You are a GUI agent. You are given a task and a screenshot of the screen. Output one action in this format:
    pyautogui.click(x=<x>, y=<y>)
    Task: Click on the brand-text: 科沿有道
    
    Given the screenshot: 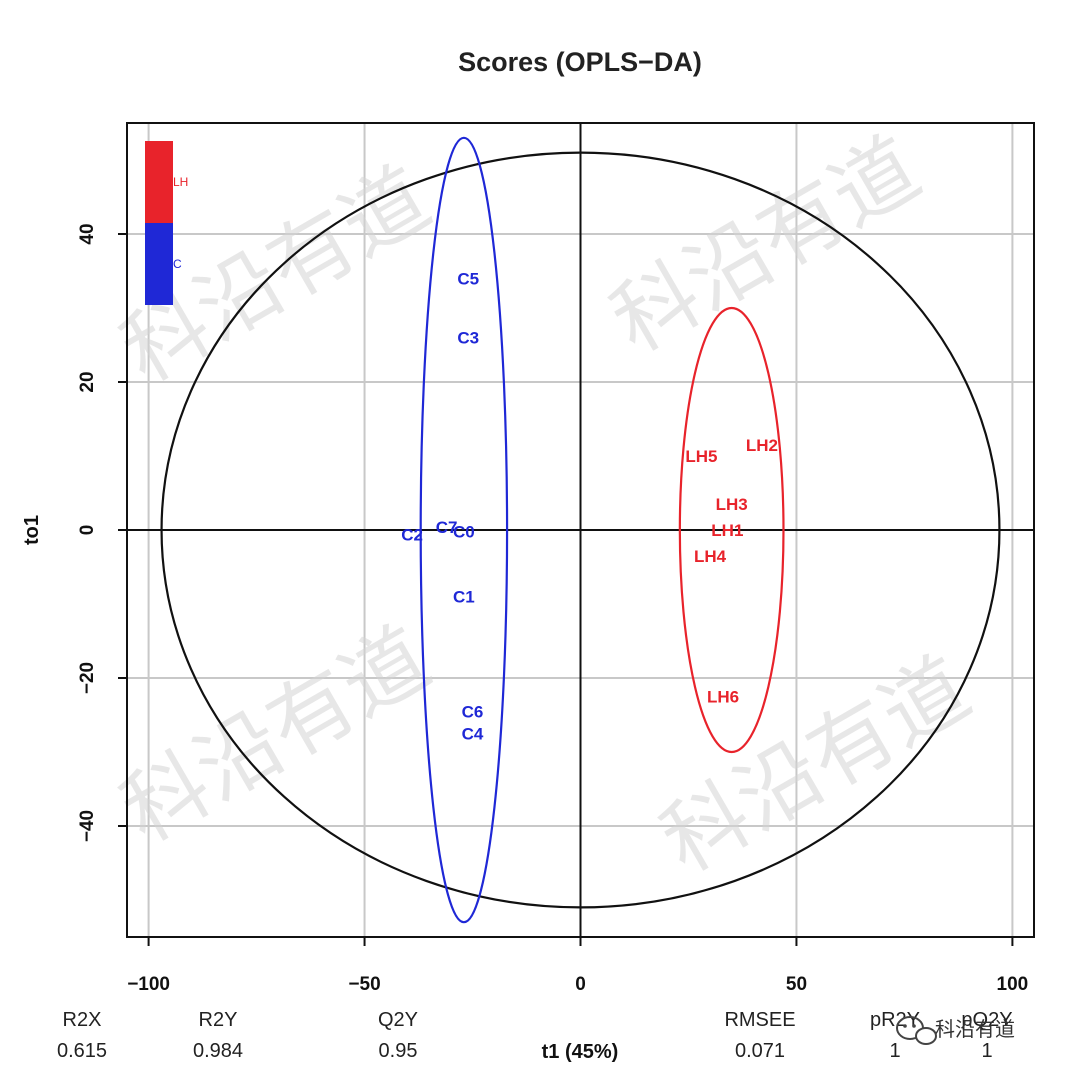 What is the action you would take?
    pyautogui.click(x=975, y=1029)
    